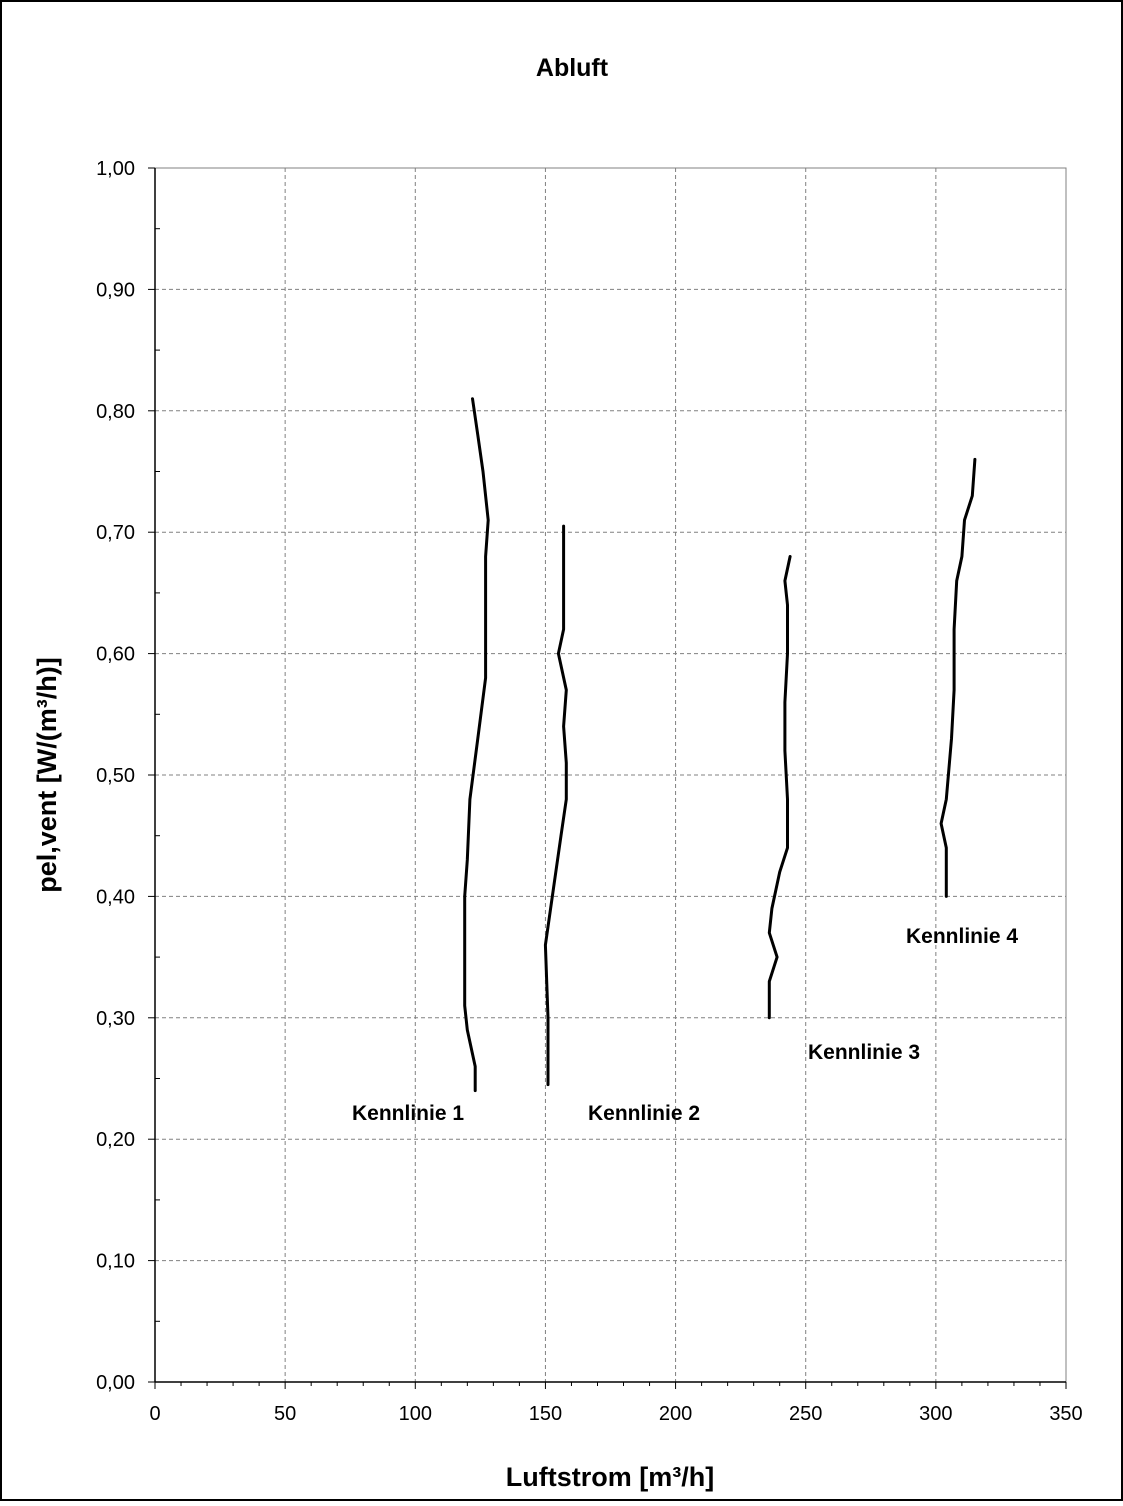  Describe the element at coordinates (115, 897) in the screenshot. I see `y-tick-label: 0,40` at that location.